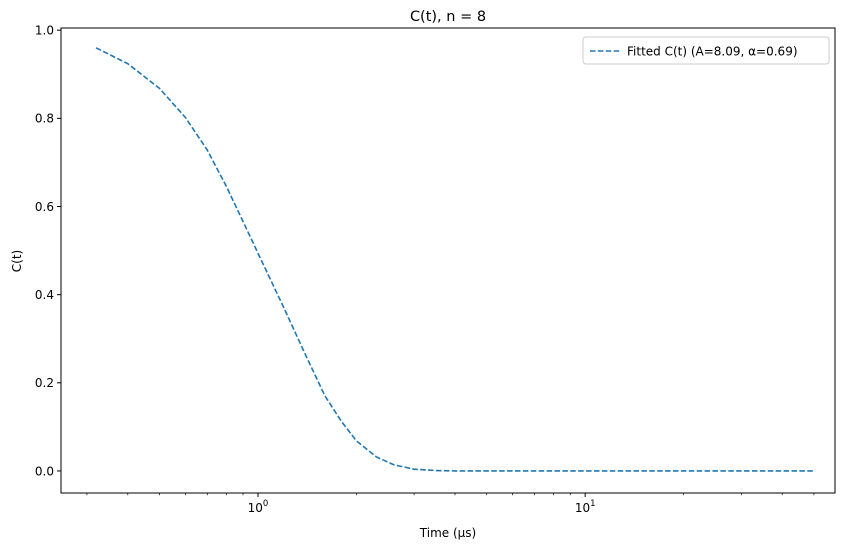 Image resolution: width=846 pixels, height=550 pixels. I want to click on x-tick-label-0: 10⁰, so click(258, 507).